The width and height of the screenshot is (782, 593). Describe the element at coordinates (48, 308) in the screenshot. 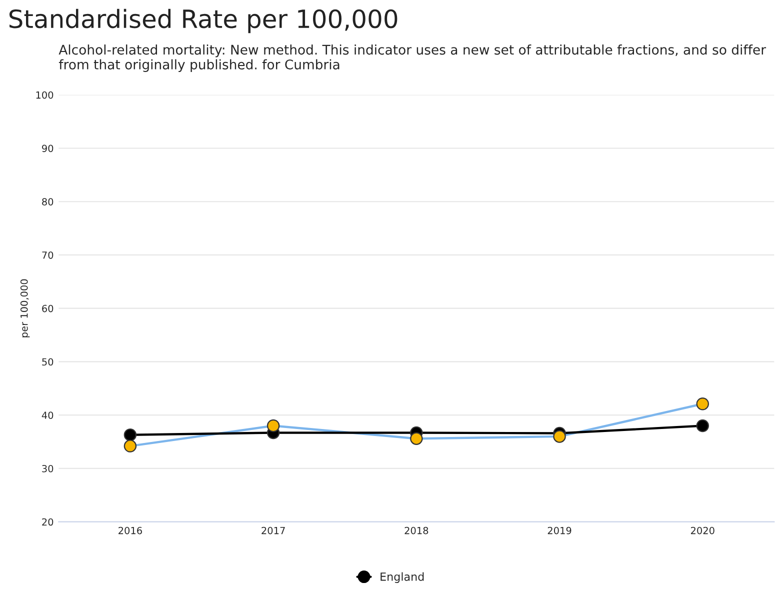

I see `y-tick-label: 60` at that location.